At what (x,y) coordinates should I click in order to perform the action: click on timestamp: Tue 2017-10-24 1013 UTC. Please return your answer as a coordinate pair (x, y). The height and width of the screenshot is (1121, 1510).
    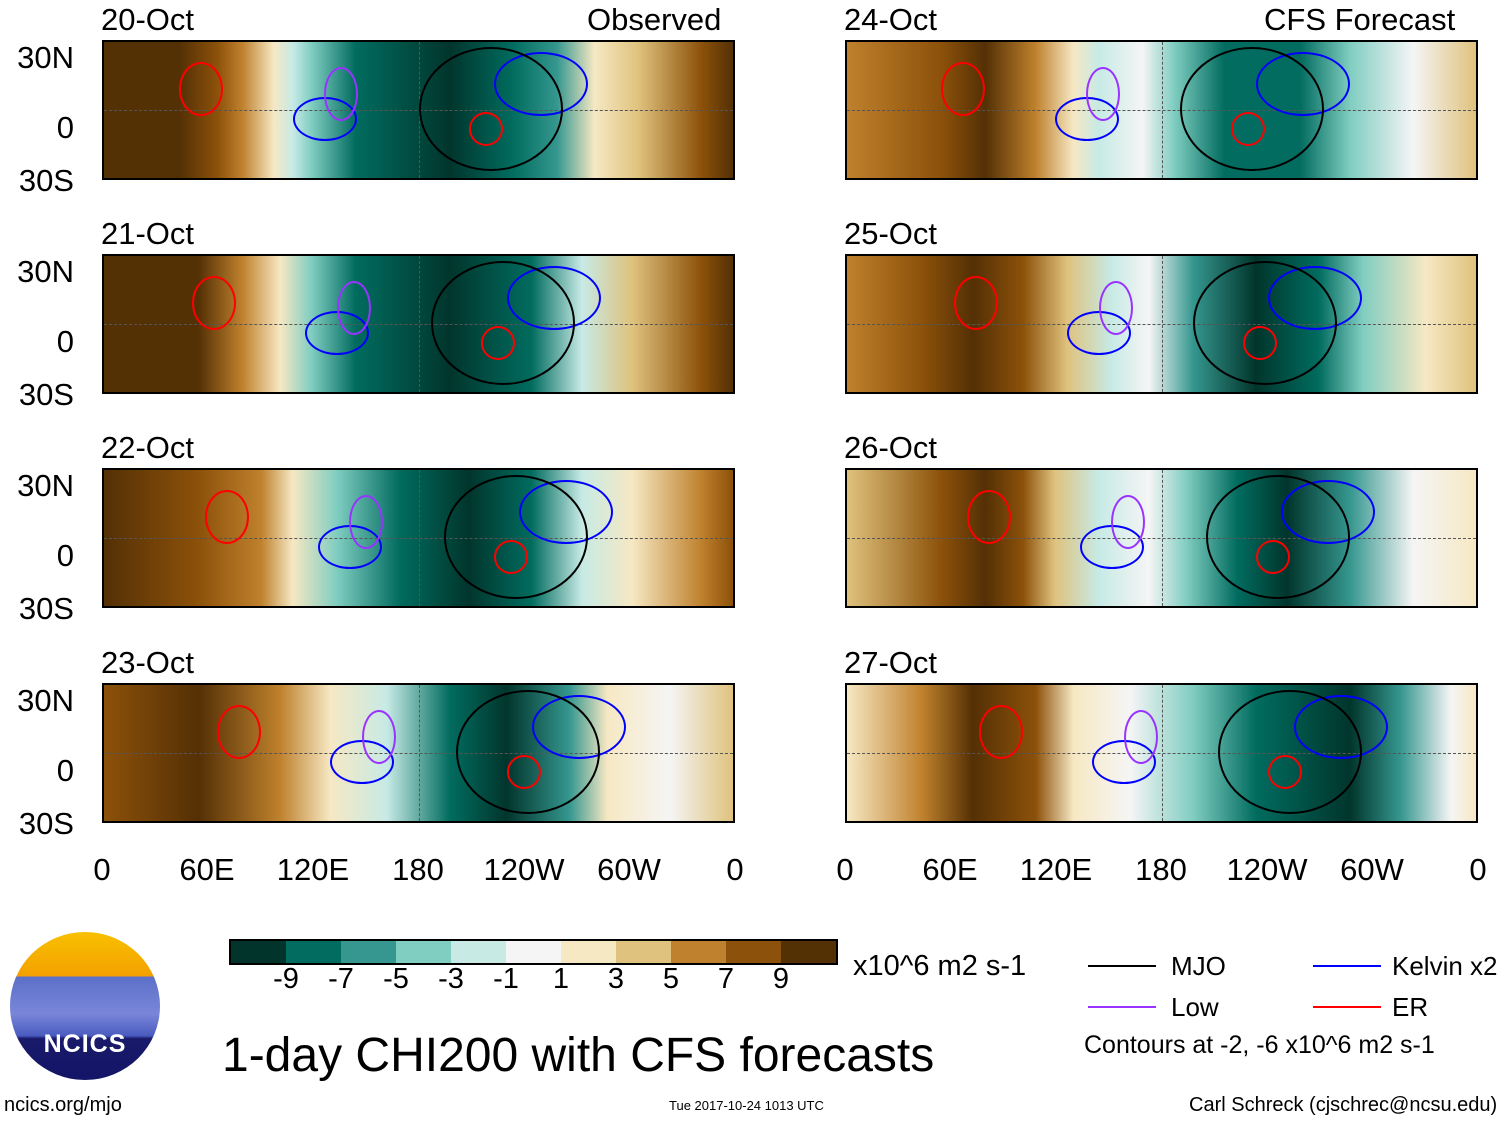
    Looking at the image, I should click on (746, 1105).